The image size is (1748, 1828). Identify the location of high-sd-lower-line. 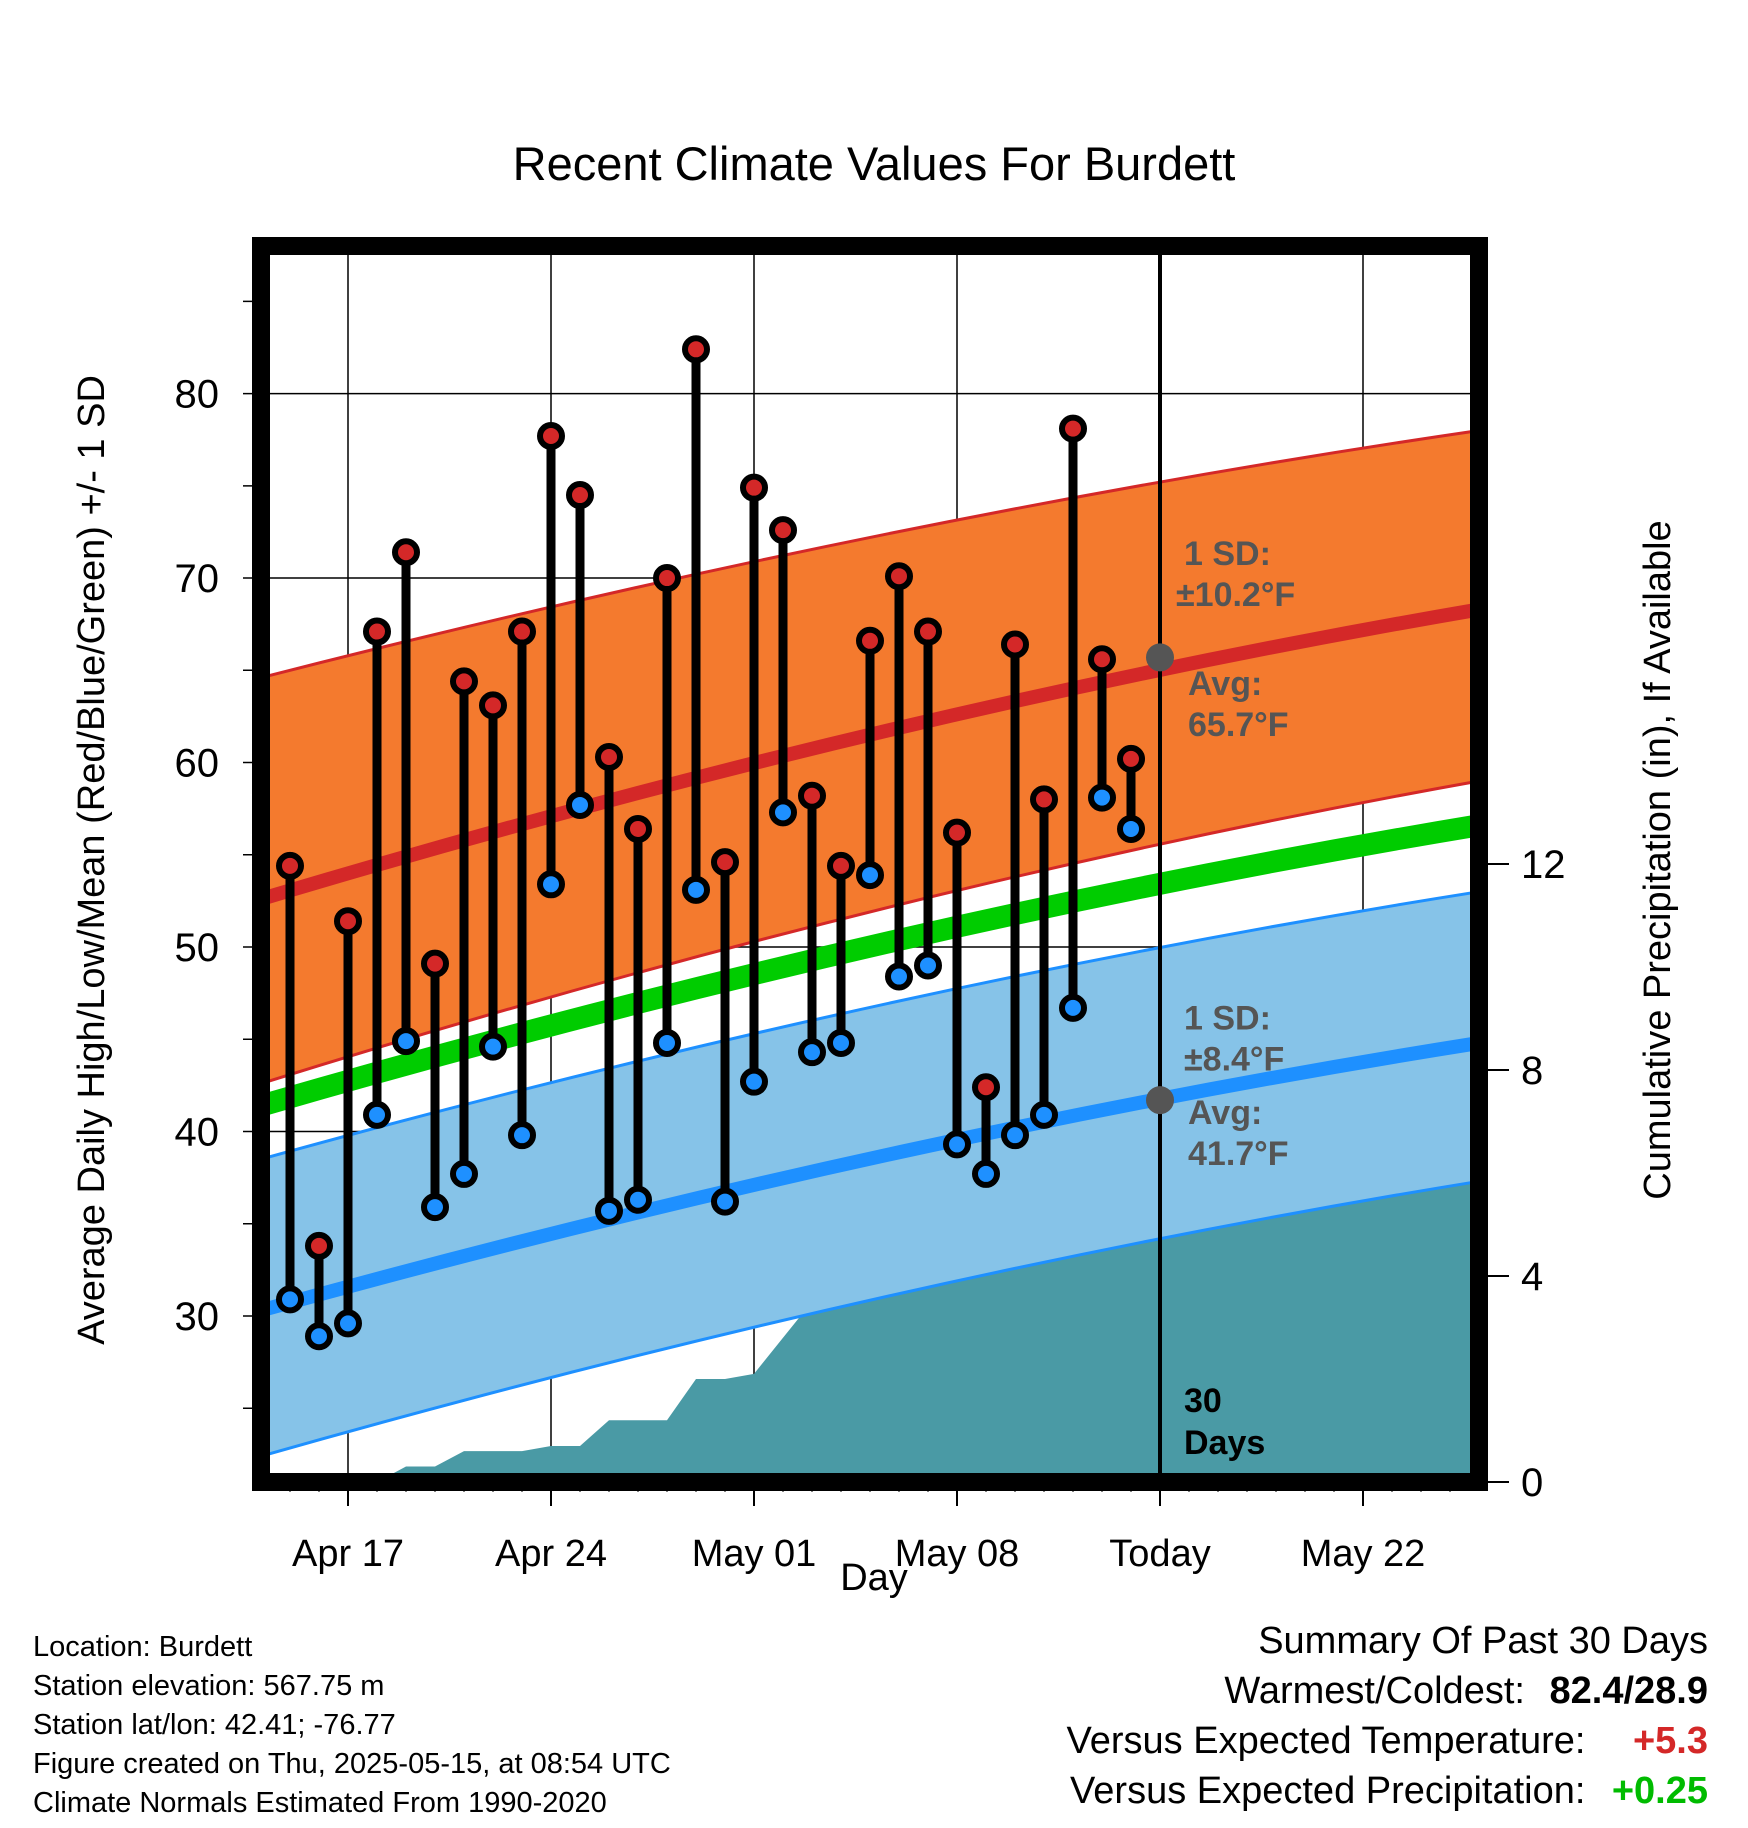
(870, 932).